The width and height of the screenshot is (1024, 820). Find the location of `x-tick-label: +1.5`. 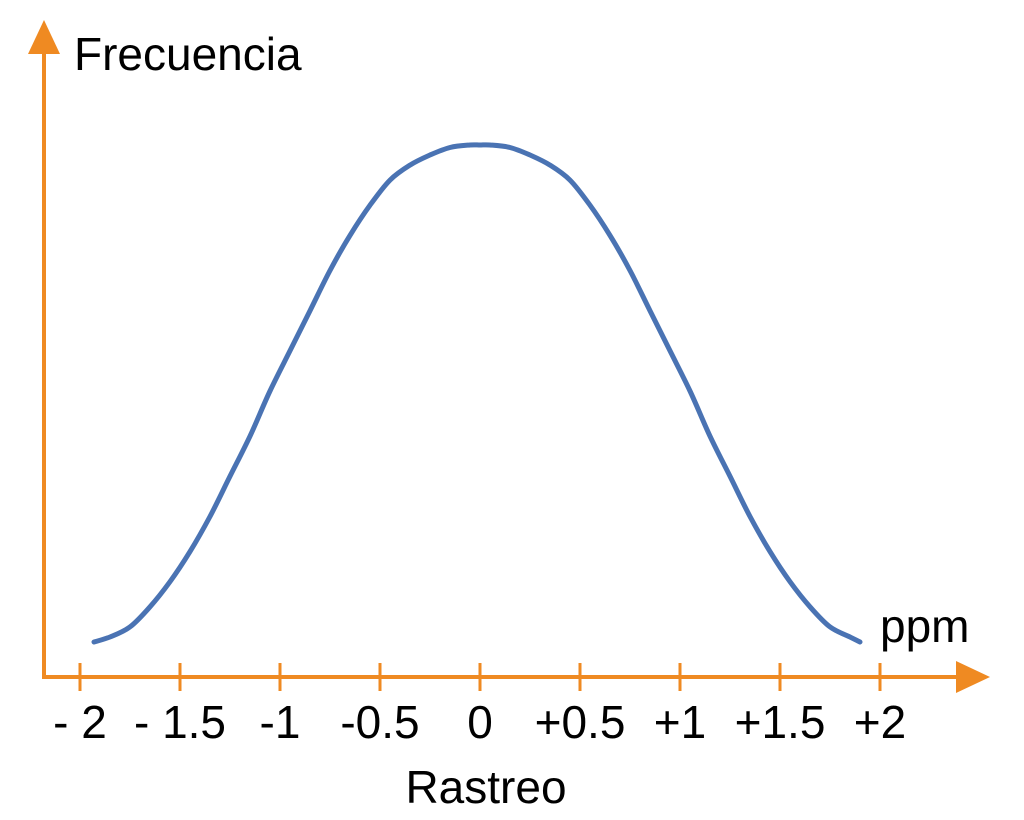

x-tick-label: +1.5 is located at coordinates (780, 722).